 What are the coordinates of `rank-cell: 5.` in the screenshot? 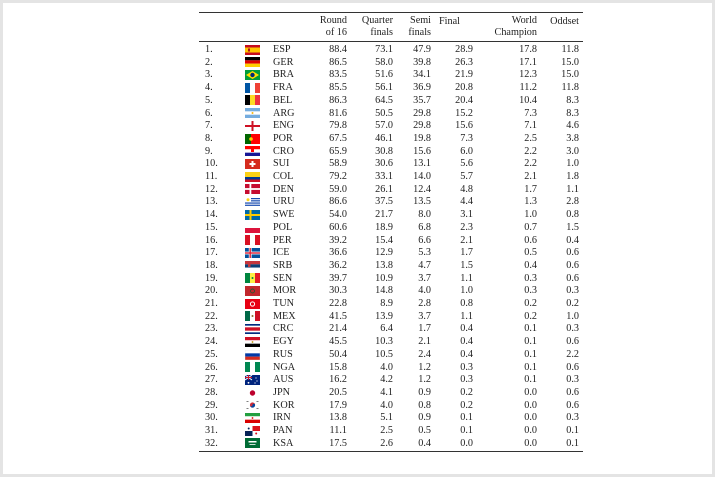 It's located at (209, 100).